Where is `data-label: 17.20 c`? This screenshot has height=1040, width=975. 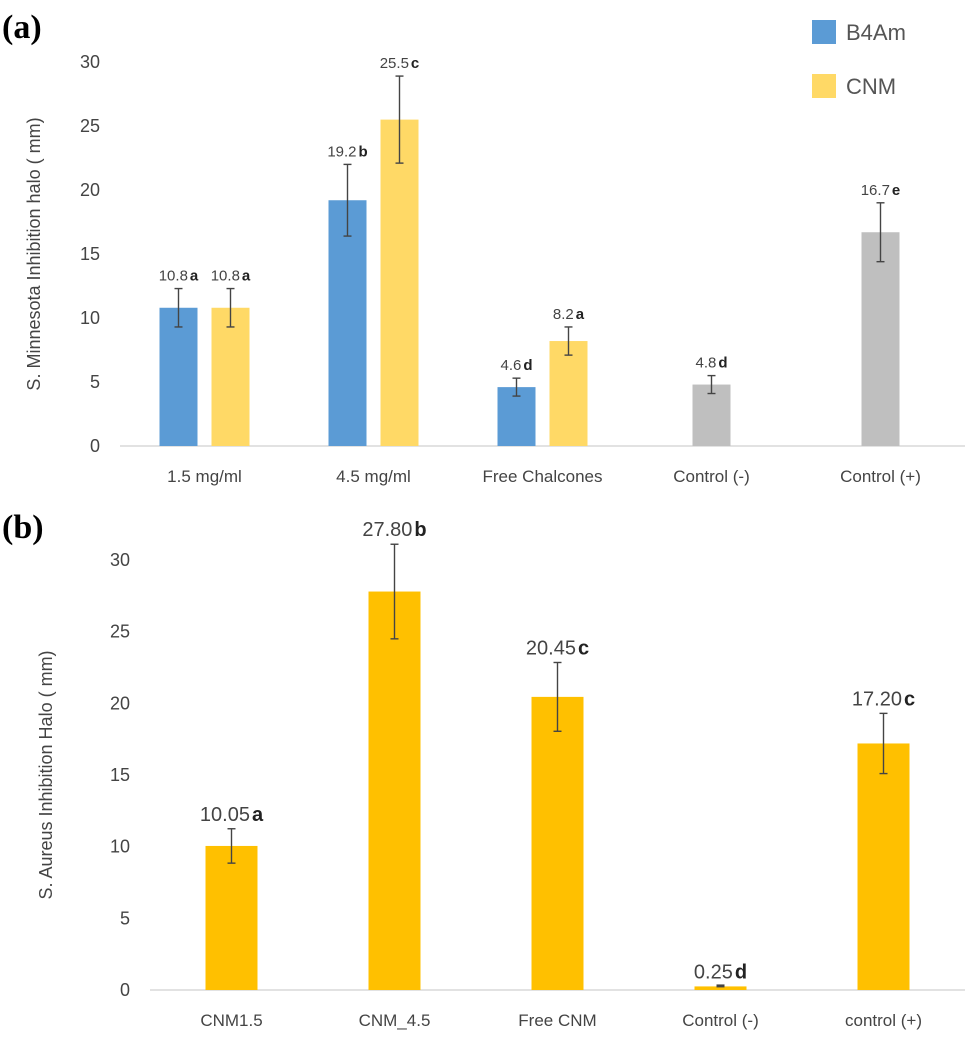 data-label: 17.20 c is located at coordinates (883, 699).